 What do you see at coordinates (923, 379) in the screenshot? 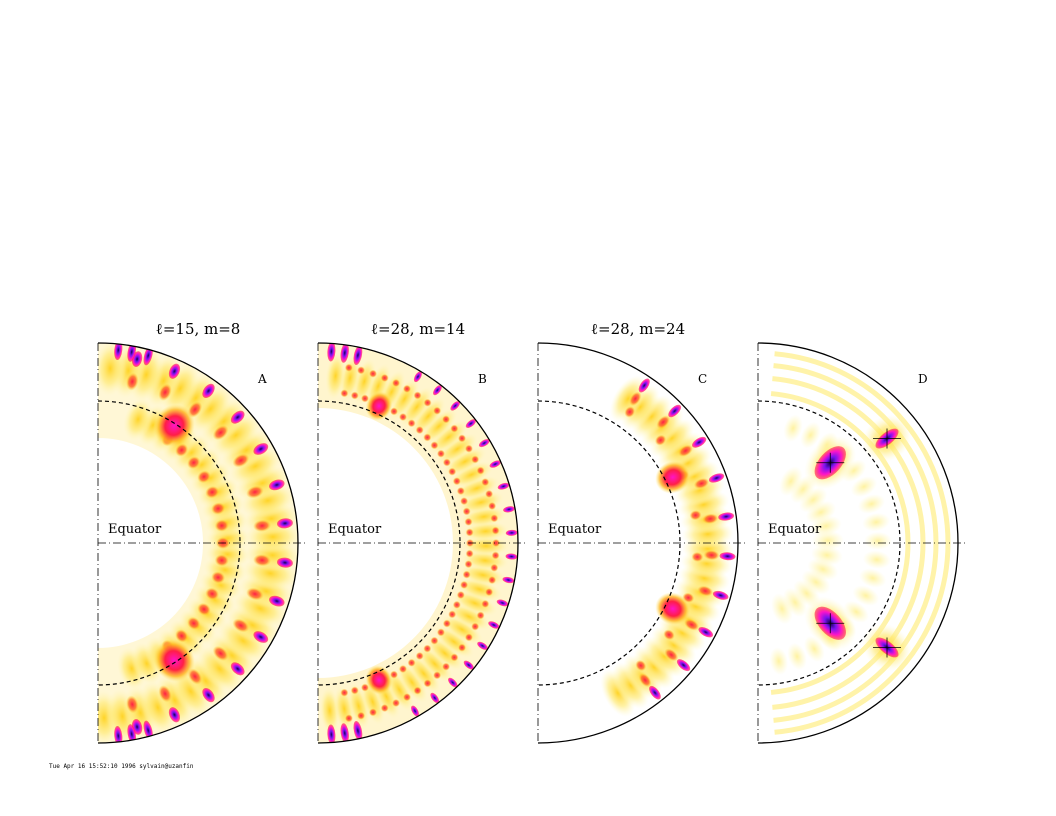
I see `panel-letter: D` at bounding box center [923, 379].